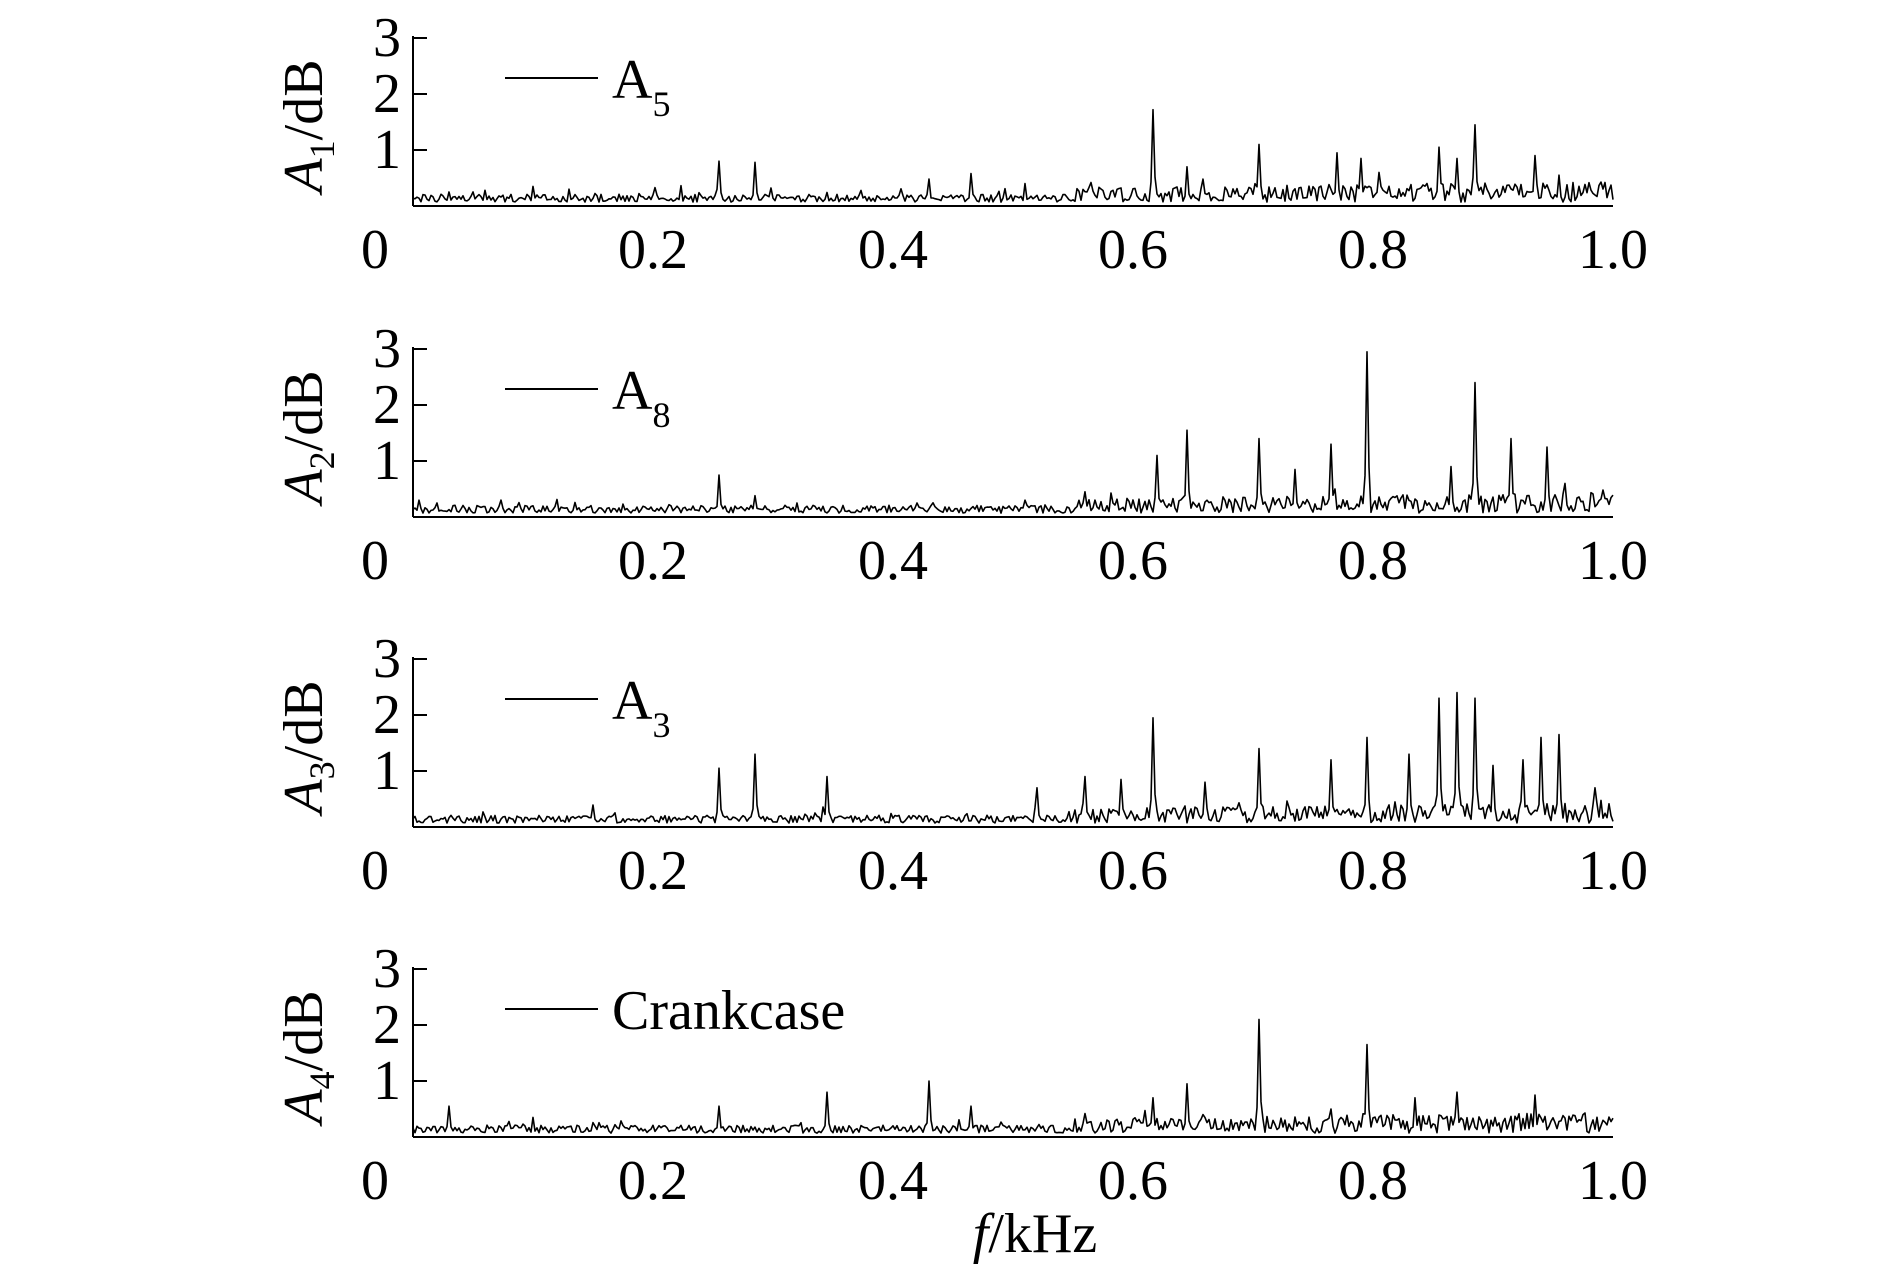 This screenshot has width=1890, height=1273. What do you see at coordinates (322, 1080) in the screenshot?
I see `y-axis-label-subscript: 4` at bounding box center [322, 1080].